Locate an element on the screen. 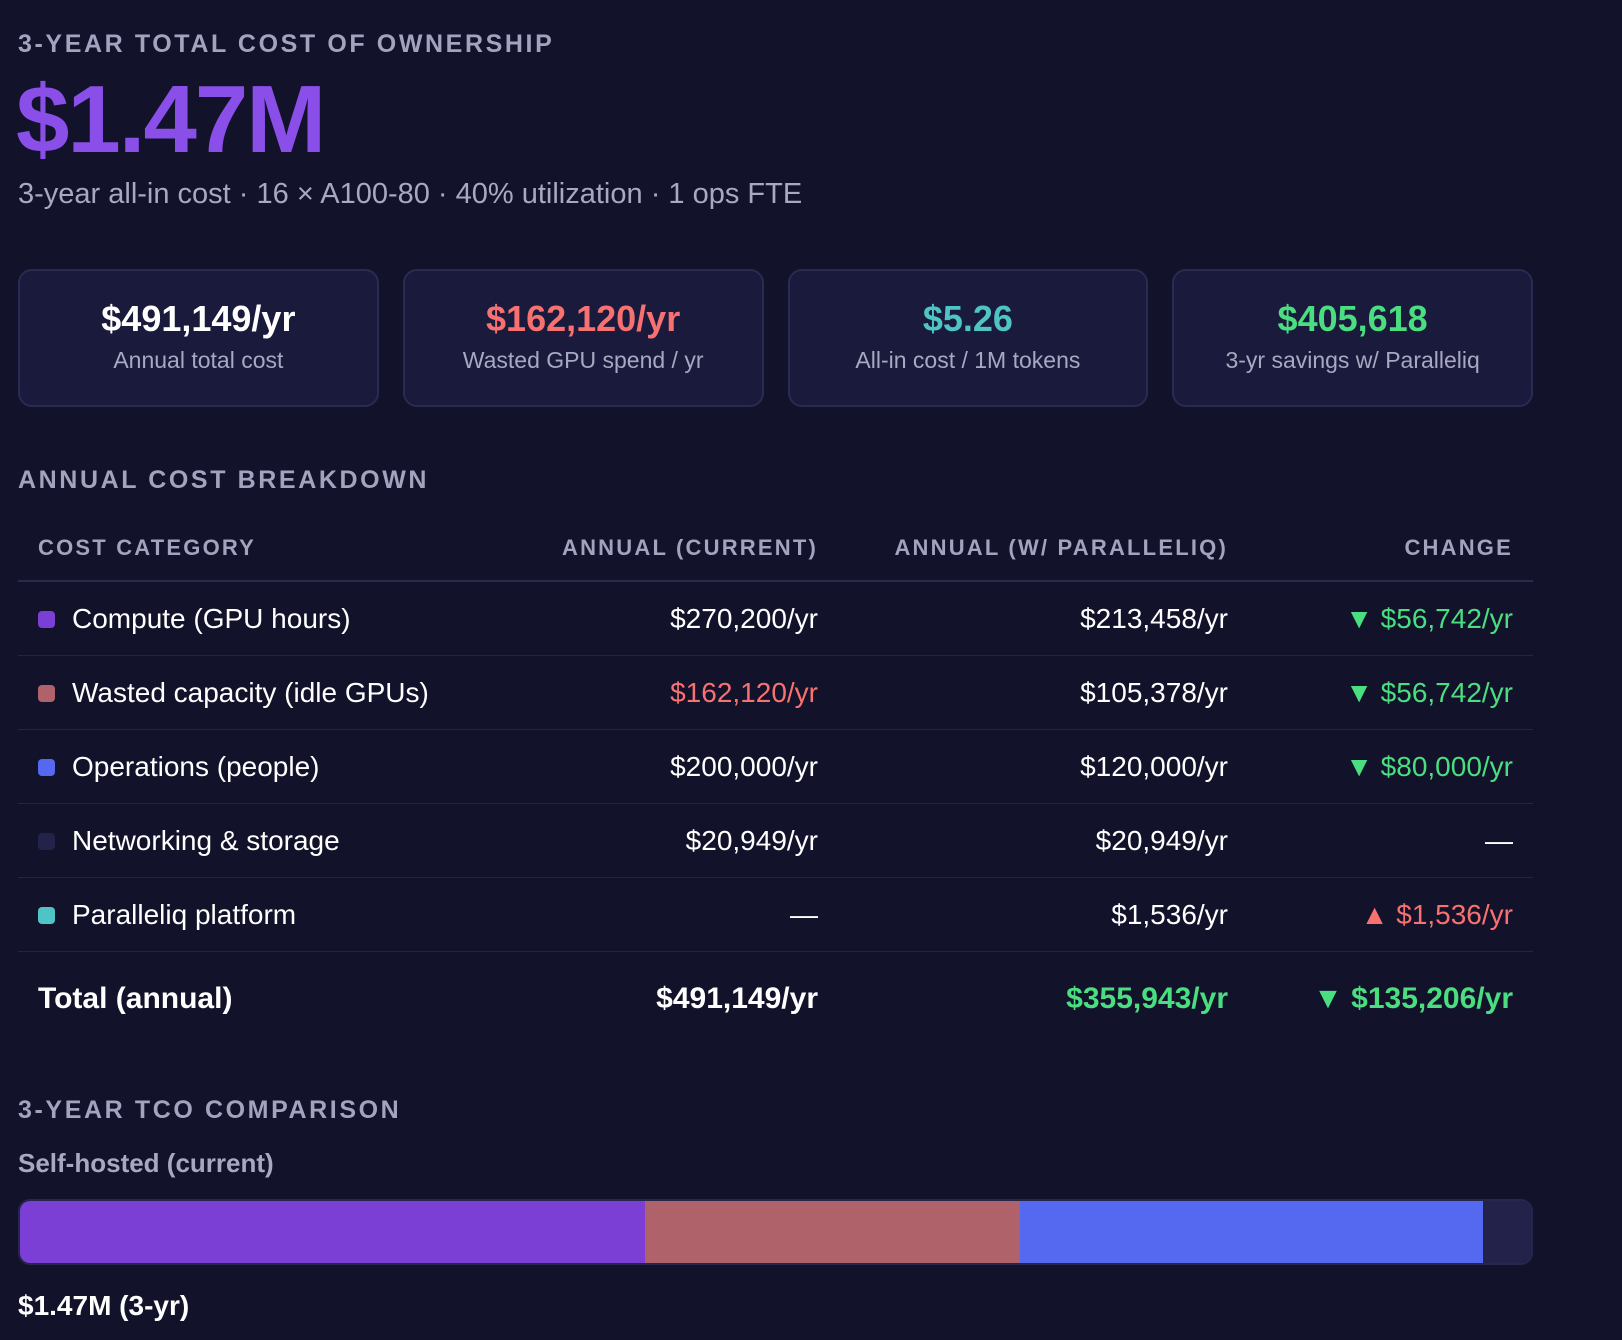  kpi-label: All-in cost / 1M tokens is located at coordinates (968, 359).